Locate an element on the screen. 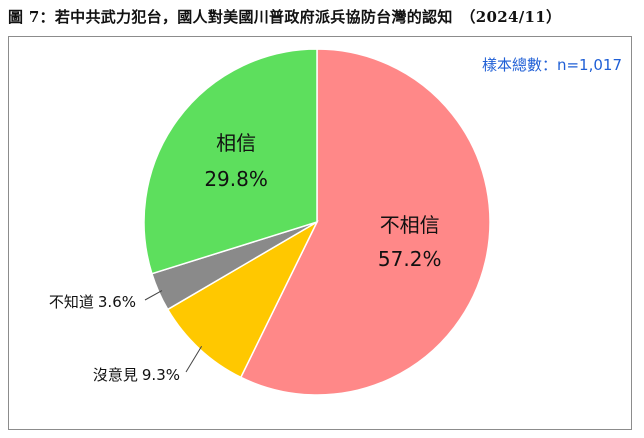 The width and height of the screenshot is (644, 438). slice-label-1: 沒意見 9.3% is located at coordinates (136, 375).